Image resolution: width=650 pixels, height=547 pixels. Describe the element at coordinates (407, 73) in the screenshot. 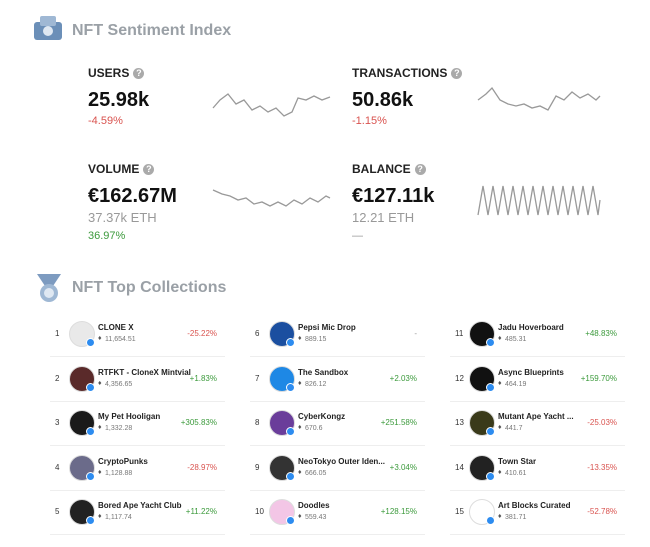

I see `metric-label: TRANSACTIONS?` at that location.